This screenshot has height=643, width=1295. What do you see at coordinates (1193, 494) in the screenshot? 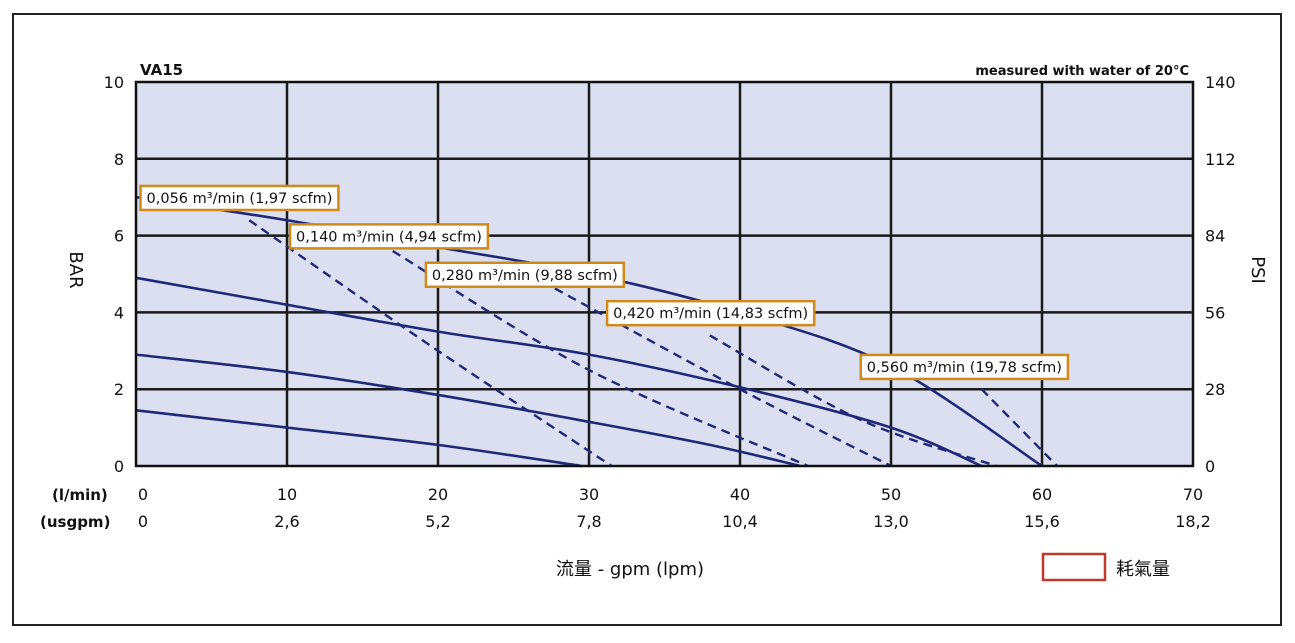
I see `x-tick-lpm: 70` at bounding box center [1193, 494].